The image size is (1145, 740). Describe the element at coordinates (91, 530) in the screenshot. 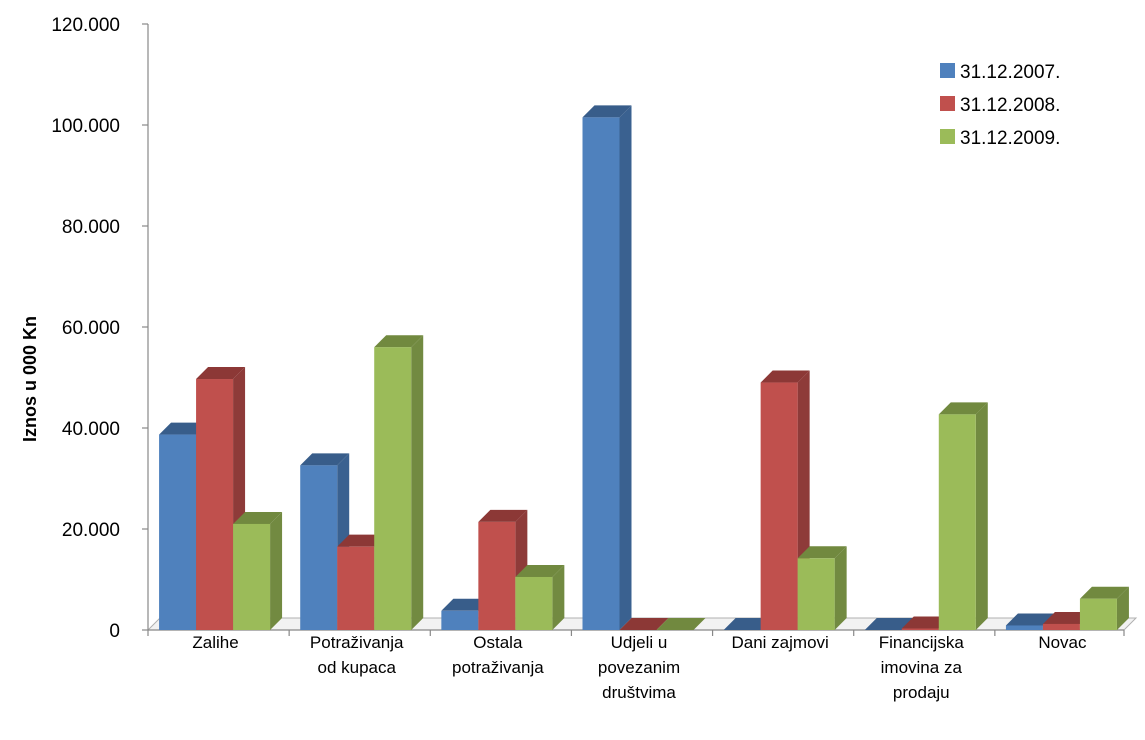

I see `y-tick-label: 20.000` at that location.